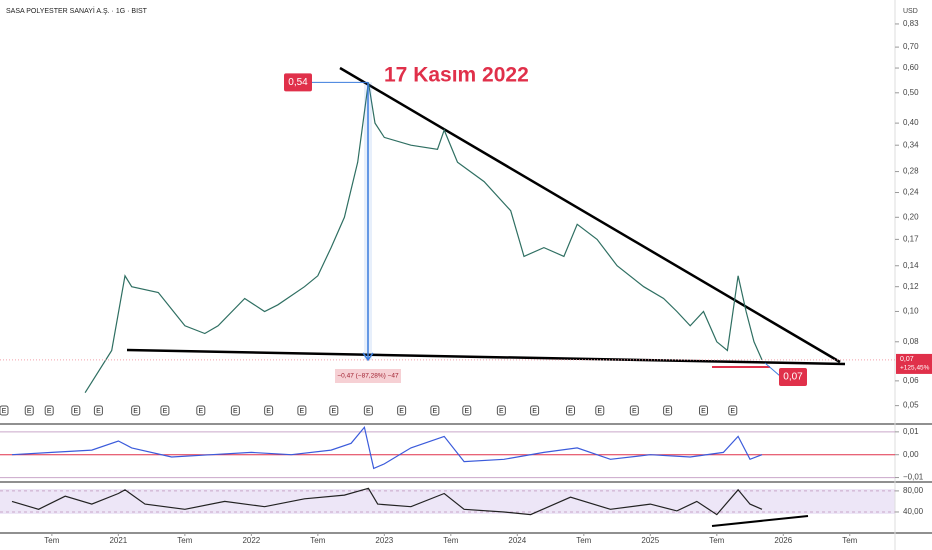  Describe the element at coordinates (911, 23) in the screenshot. I see `y-tick-label: 0,83` at that location.